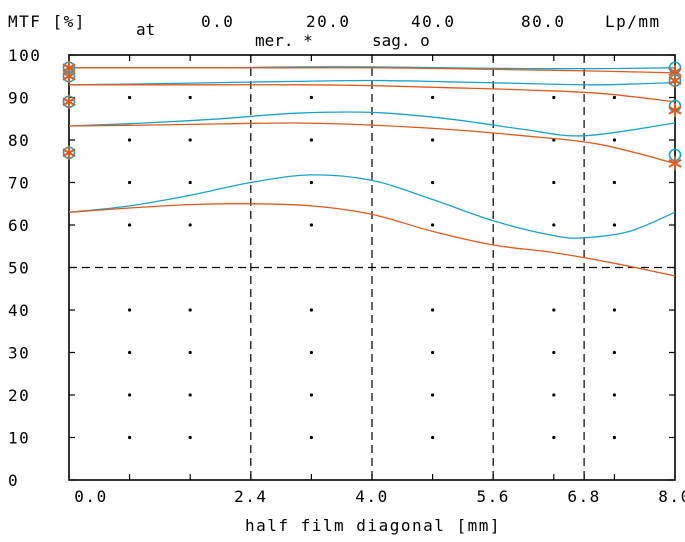  What do you see at coordinates (371, 496) in the screenshot?
I see `x-tick-label: 4.0` at bounding box center [371, 496].